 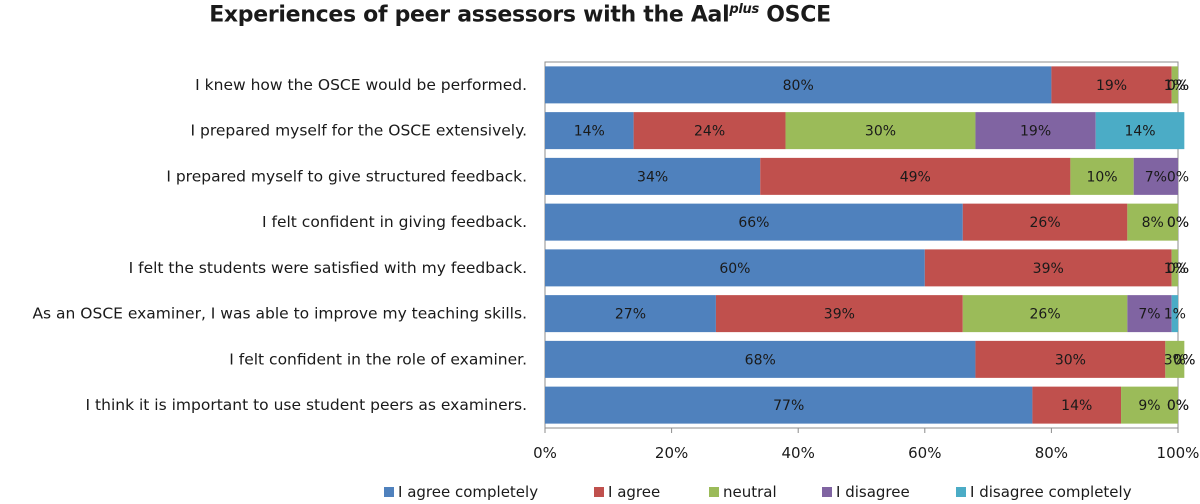 What do you see at coordinates (468, 492) in the screenshot?
I see `legend-label: I agree completely` at bounding box center [468, 492].